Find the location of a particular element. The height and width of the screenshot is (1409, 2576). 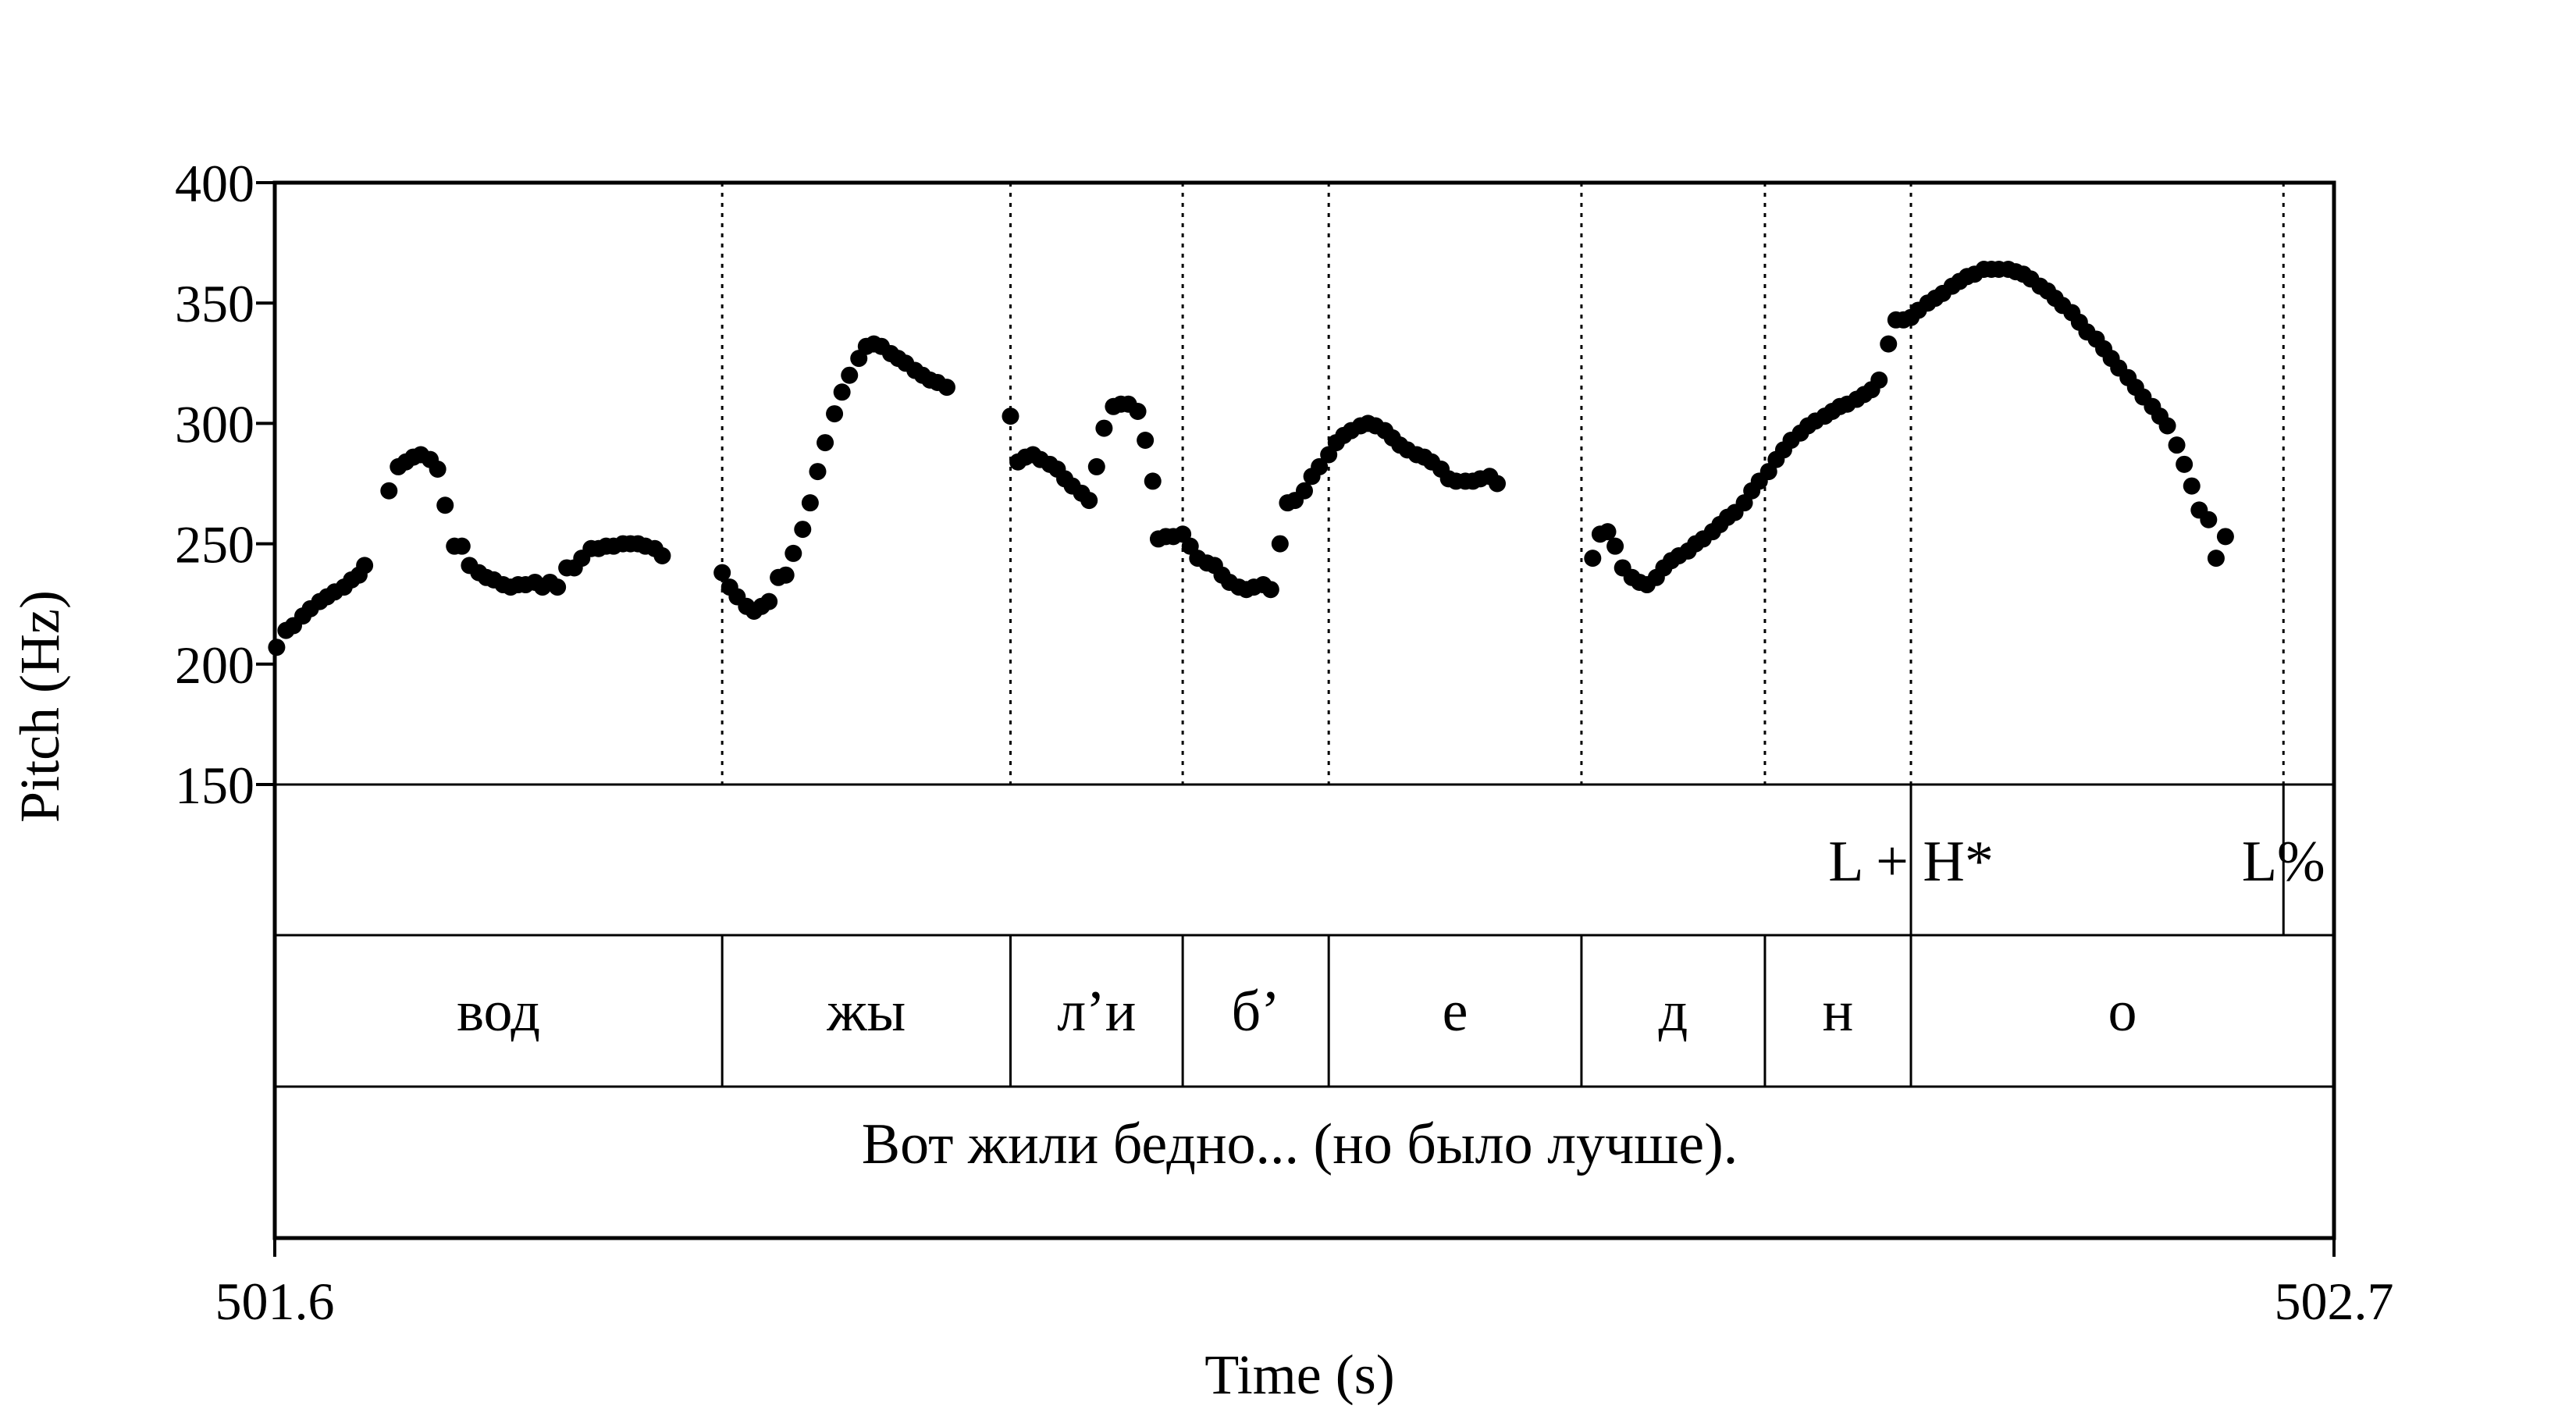

y-tick-label: 200 is located at coordinates (215, 665).